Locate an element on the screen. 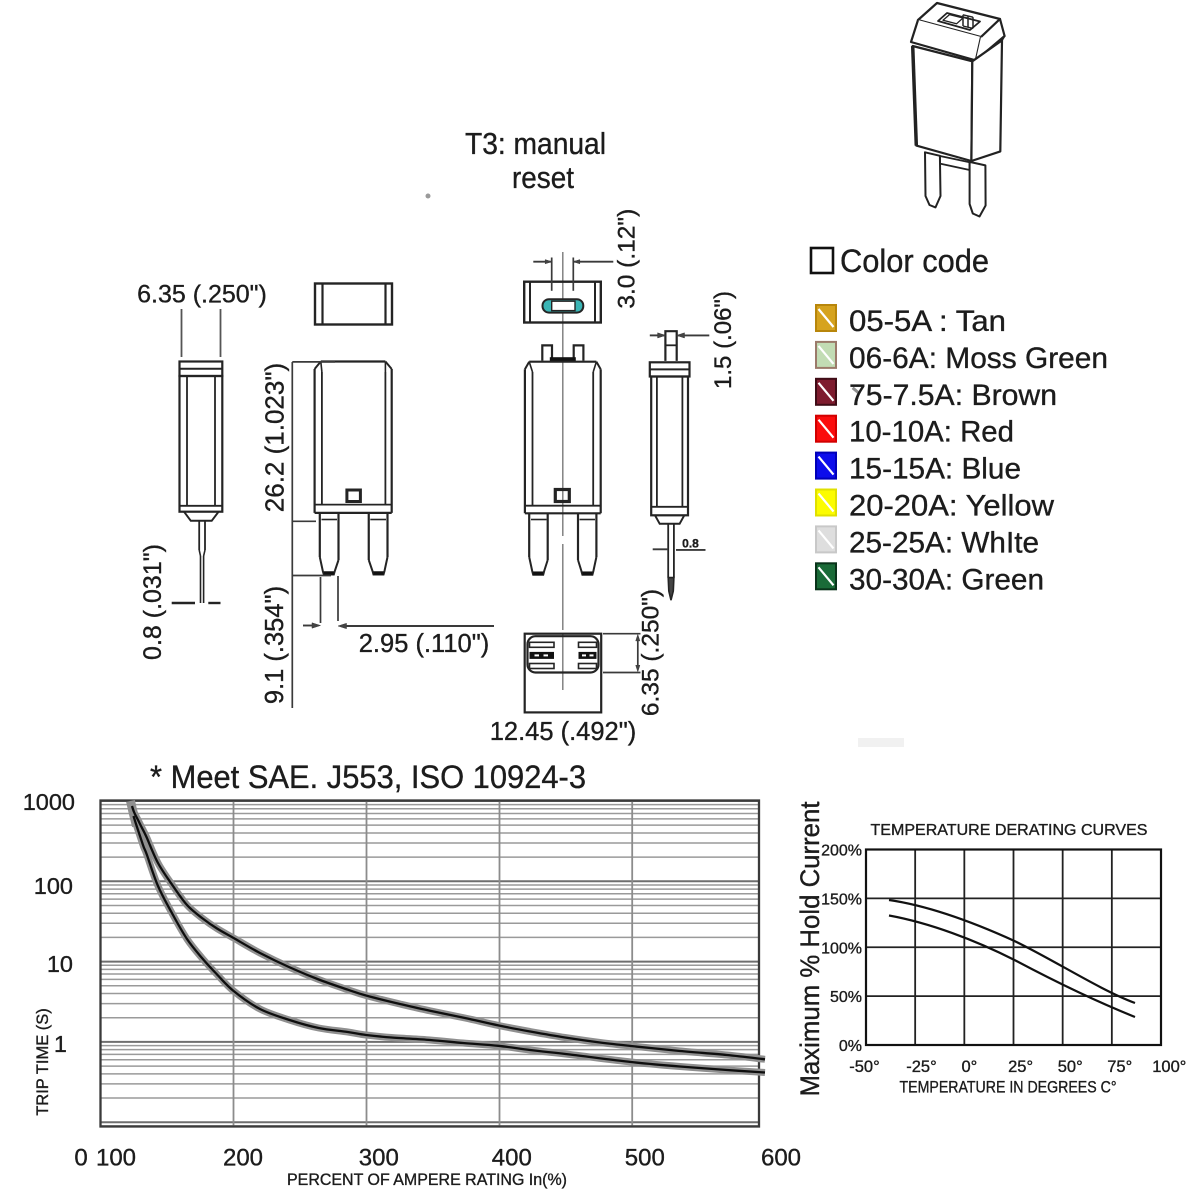 The width and height of the screenshot is (1200, 1200). svg-text: 25° is located at coordinates (1020, 1067).